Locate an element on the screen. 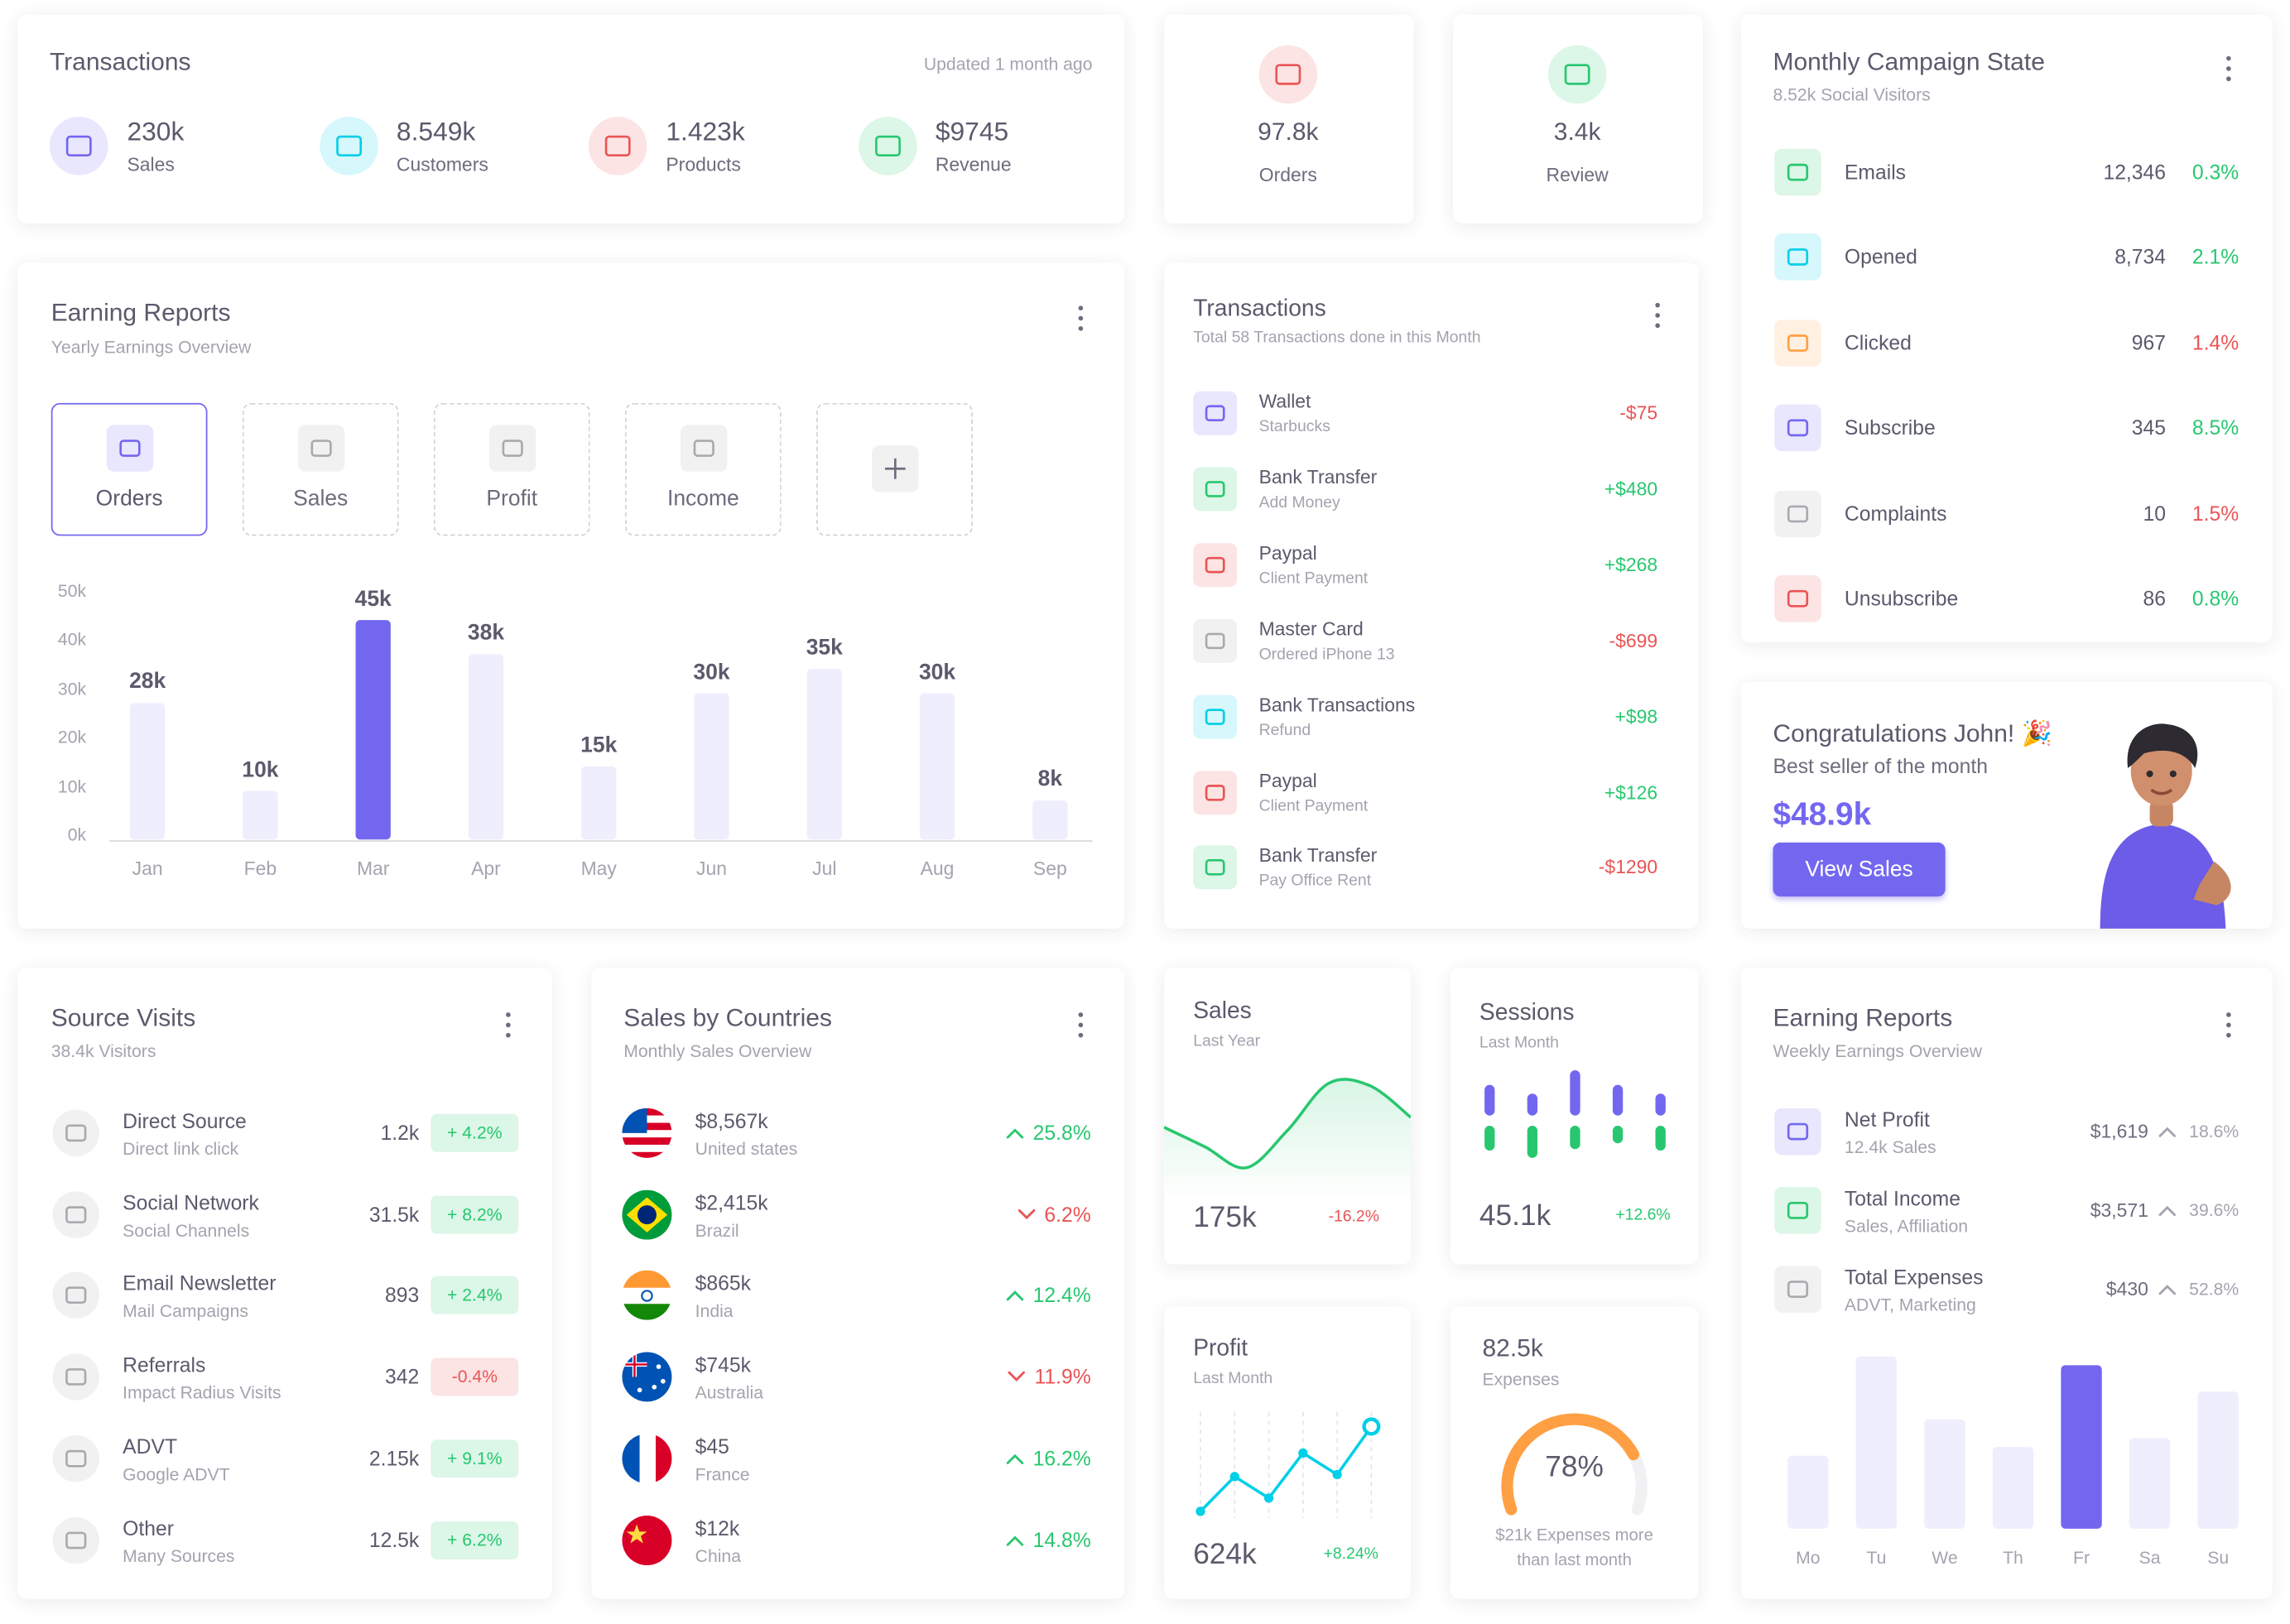 Image resolution: width=2290 pixels, height=1624 pixels. card-subtitle: 8.52k Social Visitors is located at coordinates (1852, 94).